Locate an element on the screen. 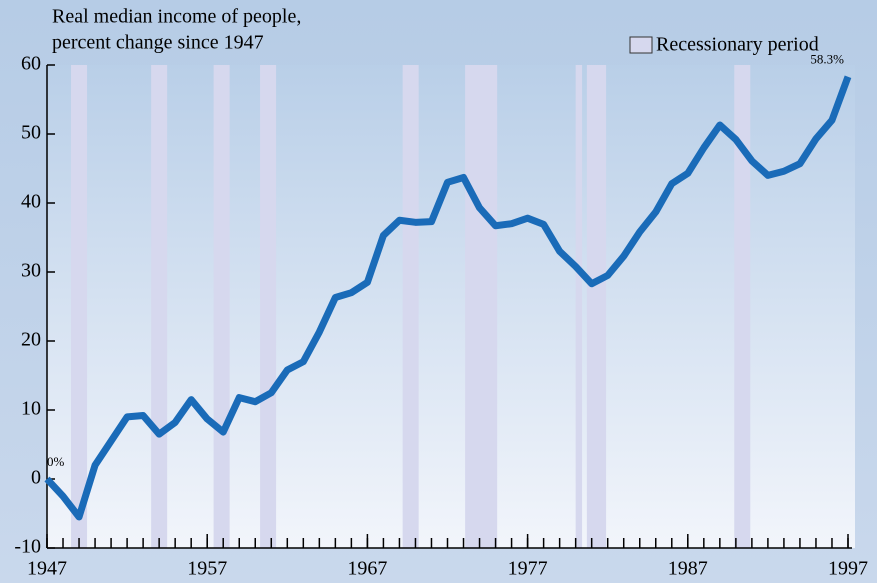 The image size is (877, 583). y-tick-label: 60 is located at coordinates (31, 64).